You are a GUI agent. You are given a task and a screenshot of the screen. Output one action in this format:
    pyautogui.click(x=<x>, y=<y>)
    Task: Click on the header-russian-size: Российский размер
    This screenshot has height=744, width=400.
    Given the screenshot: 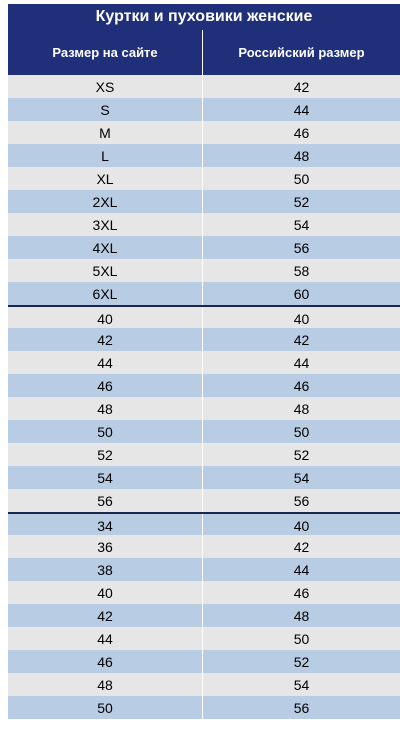 What is the action you would take?
    pyautogui.click(x=301, y=52)
    